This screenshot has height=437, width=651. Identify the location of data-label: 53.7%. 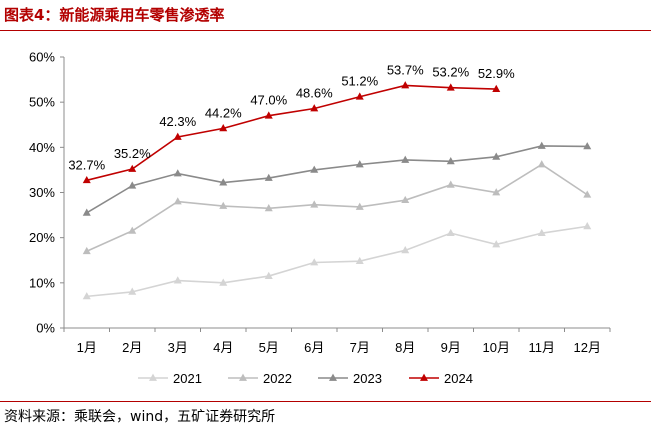
(405, 69).